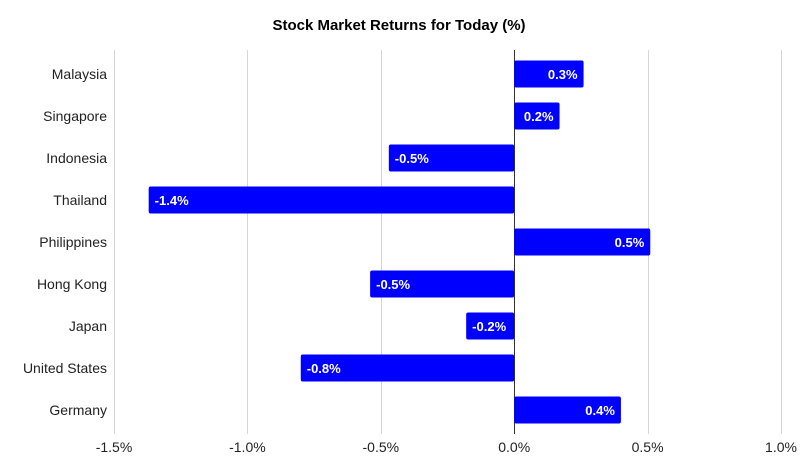  I want to click on data-label: -0.2%, so click(489, 326).